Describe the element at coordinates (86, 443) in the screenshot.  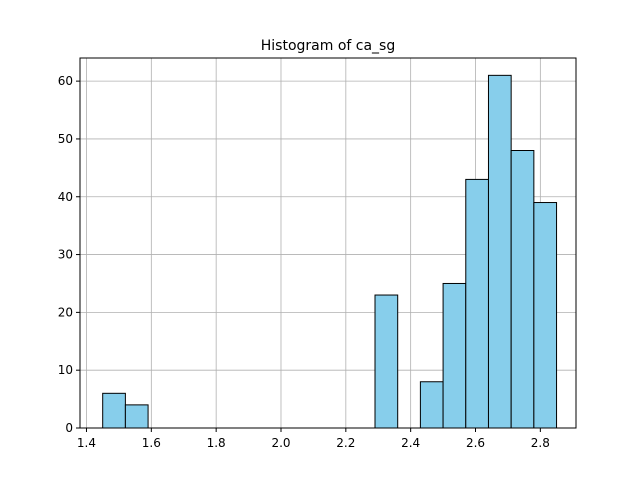
I see `x-tick-label: 1.4` at that location.